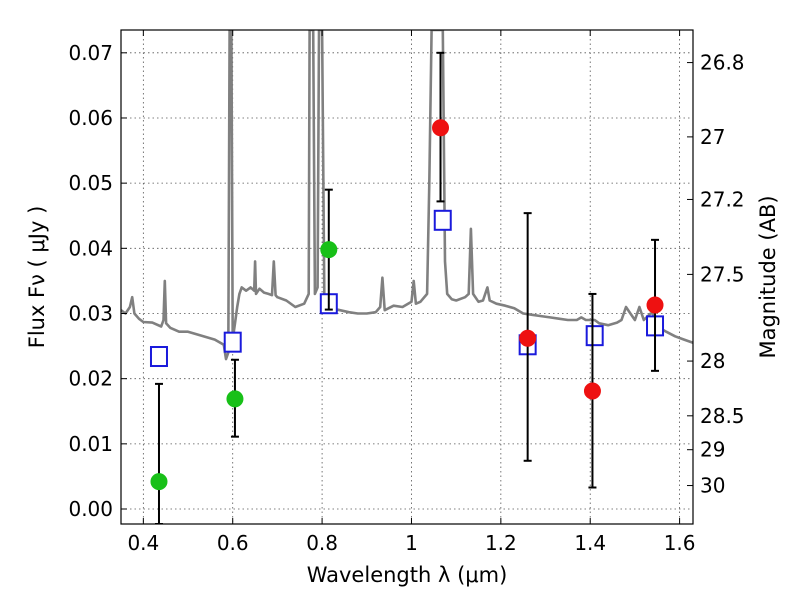 The width and height of the screenshot is (800, 605). Describe the element at coordinates (233, 543) in the screenshot. I see `x-tick-label: 0.6` at that location.